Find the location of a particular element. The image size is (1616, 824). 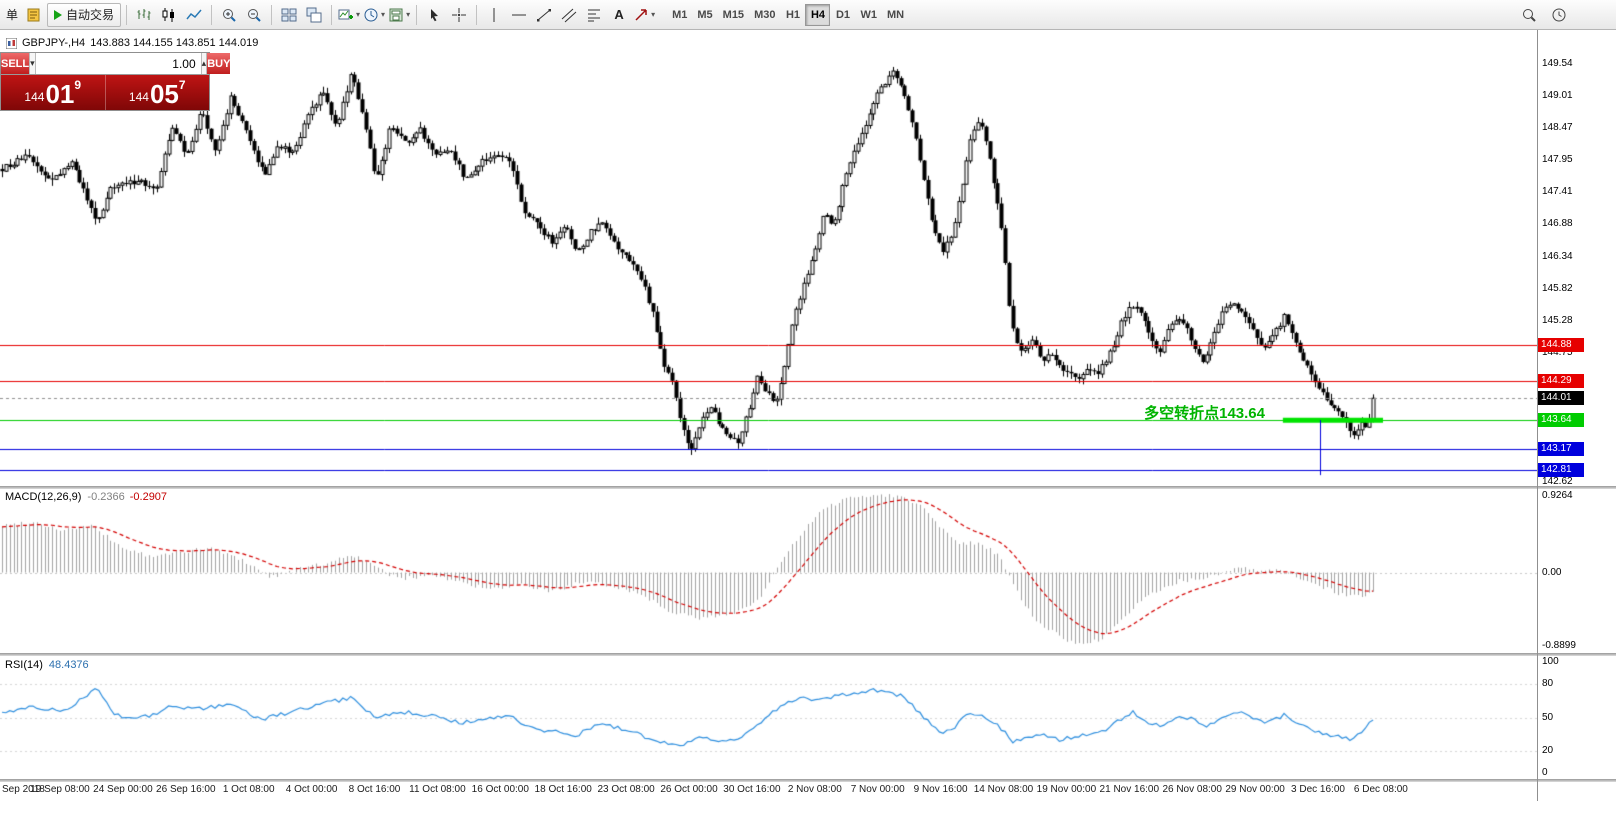

horizontal-line-icon is located at coordinates (519, 14).